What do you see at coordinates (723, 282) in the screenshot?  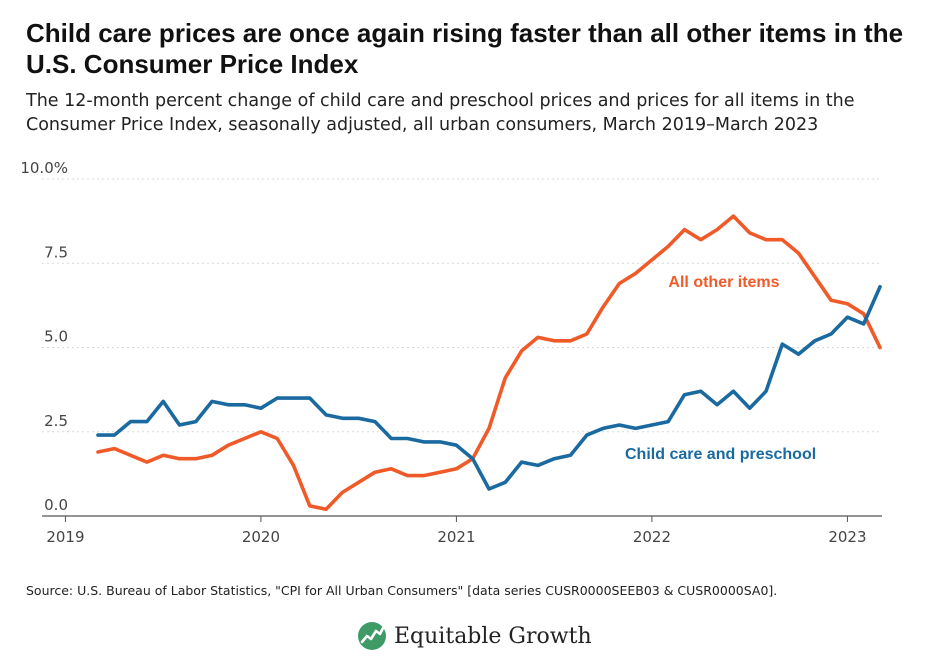 I see `series-label-all-other-items: All other items` at bounding box center [723, 282].